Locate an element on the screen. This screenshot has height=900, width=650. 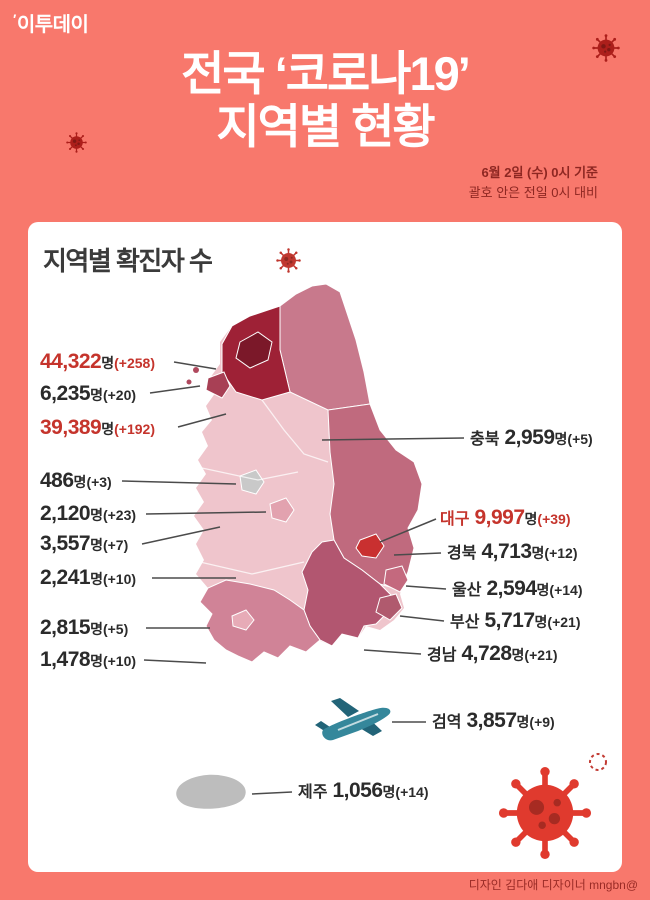
map-region-daejeon is located at coordinates (282, 510).